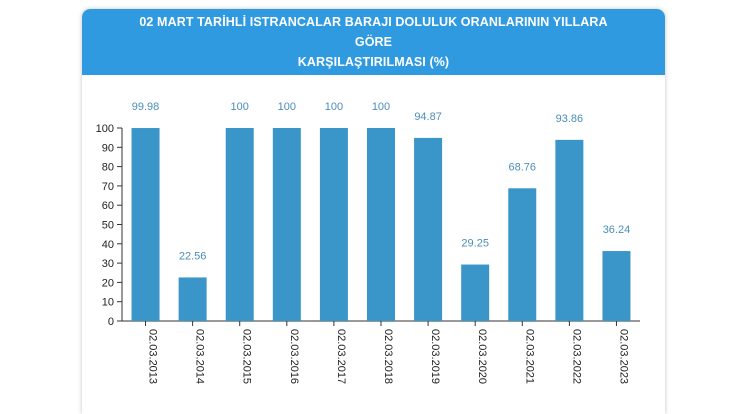 This screenshot has height=414, width=750. Describe the element at coordinates (475, 244) in the screenshot. I see `data-label: 29.25` at that location.